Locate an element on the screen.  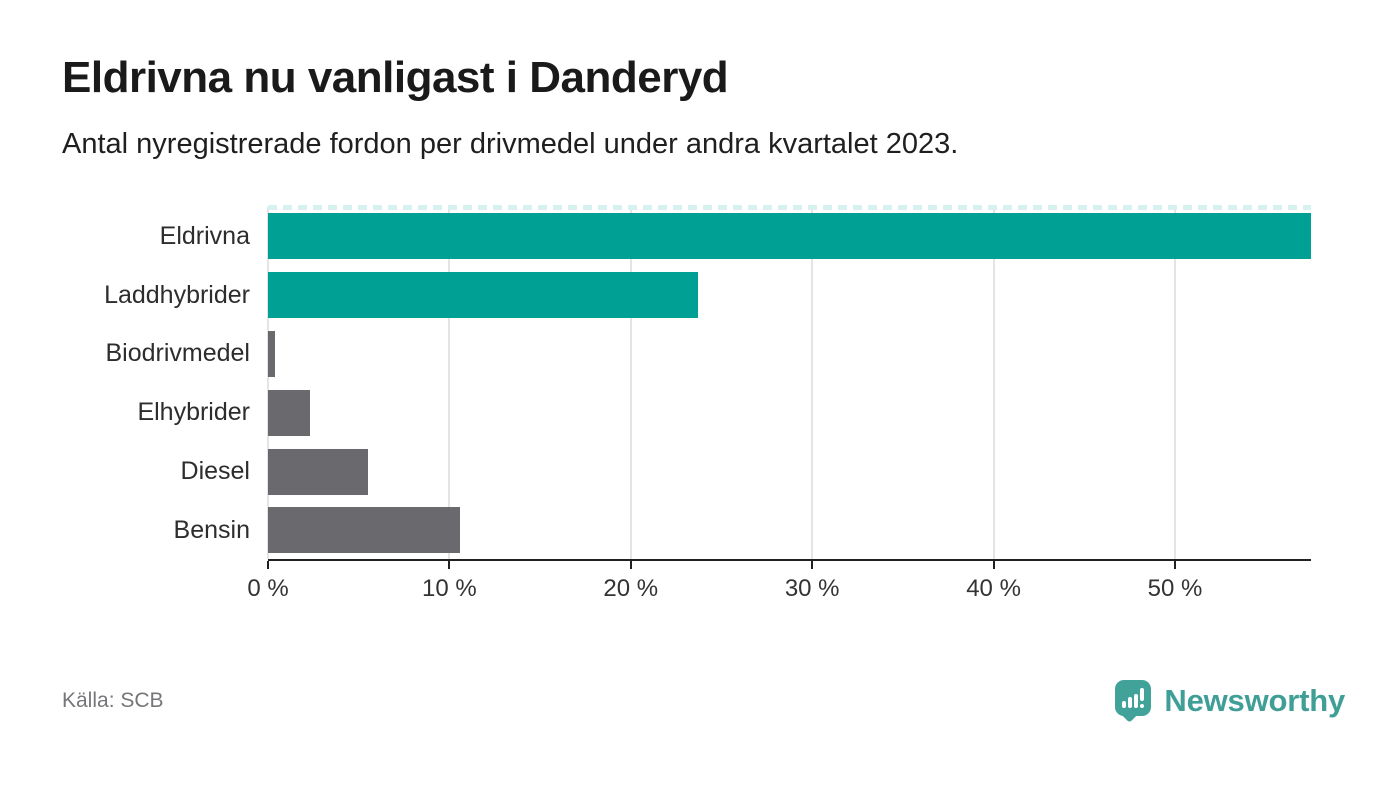
x-tick-label: 10 % is located at coordinates (449, 589).